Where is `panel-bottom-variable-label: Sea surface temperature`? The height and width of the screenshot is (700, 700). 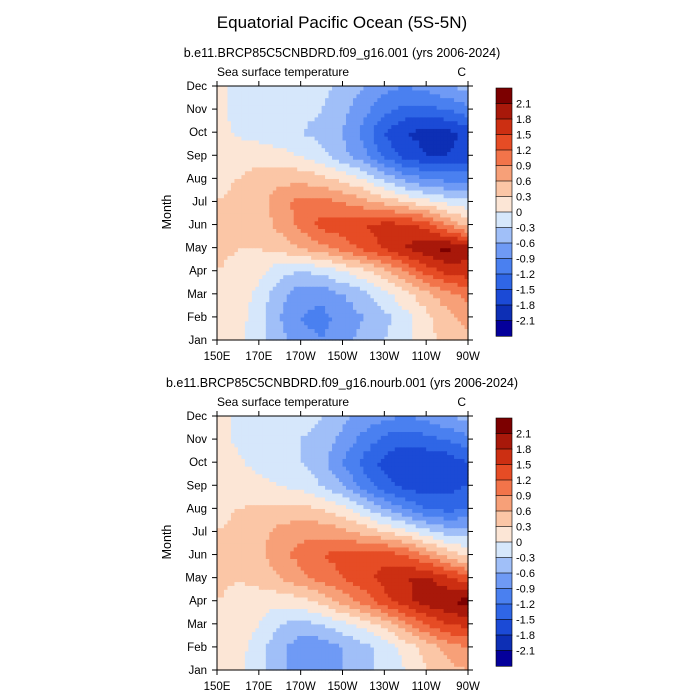 panel-bottom-variable-label: Sea surface temperature is located at coordinates (283, 402).